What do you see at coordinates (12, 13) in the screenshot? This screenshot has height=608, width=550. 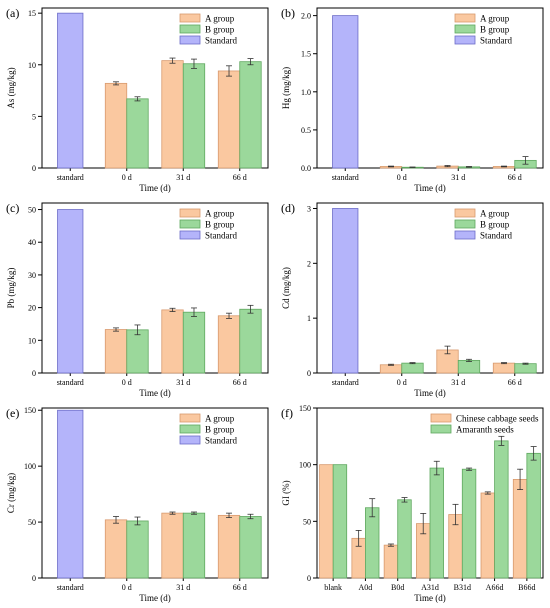 I see `panel-label: (a)` at bounding box center [12, 13].